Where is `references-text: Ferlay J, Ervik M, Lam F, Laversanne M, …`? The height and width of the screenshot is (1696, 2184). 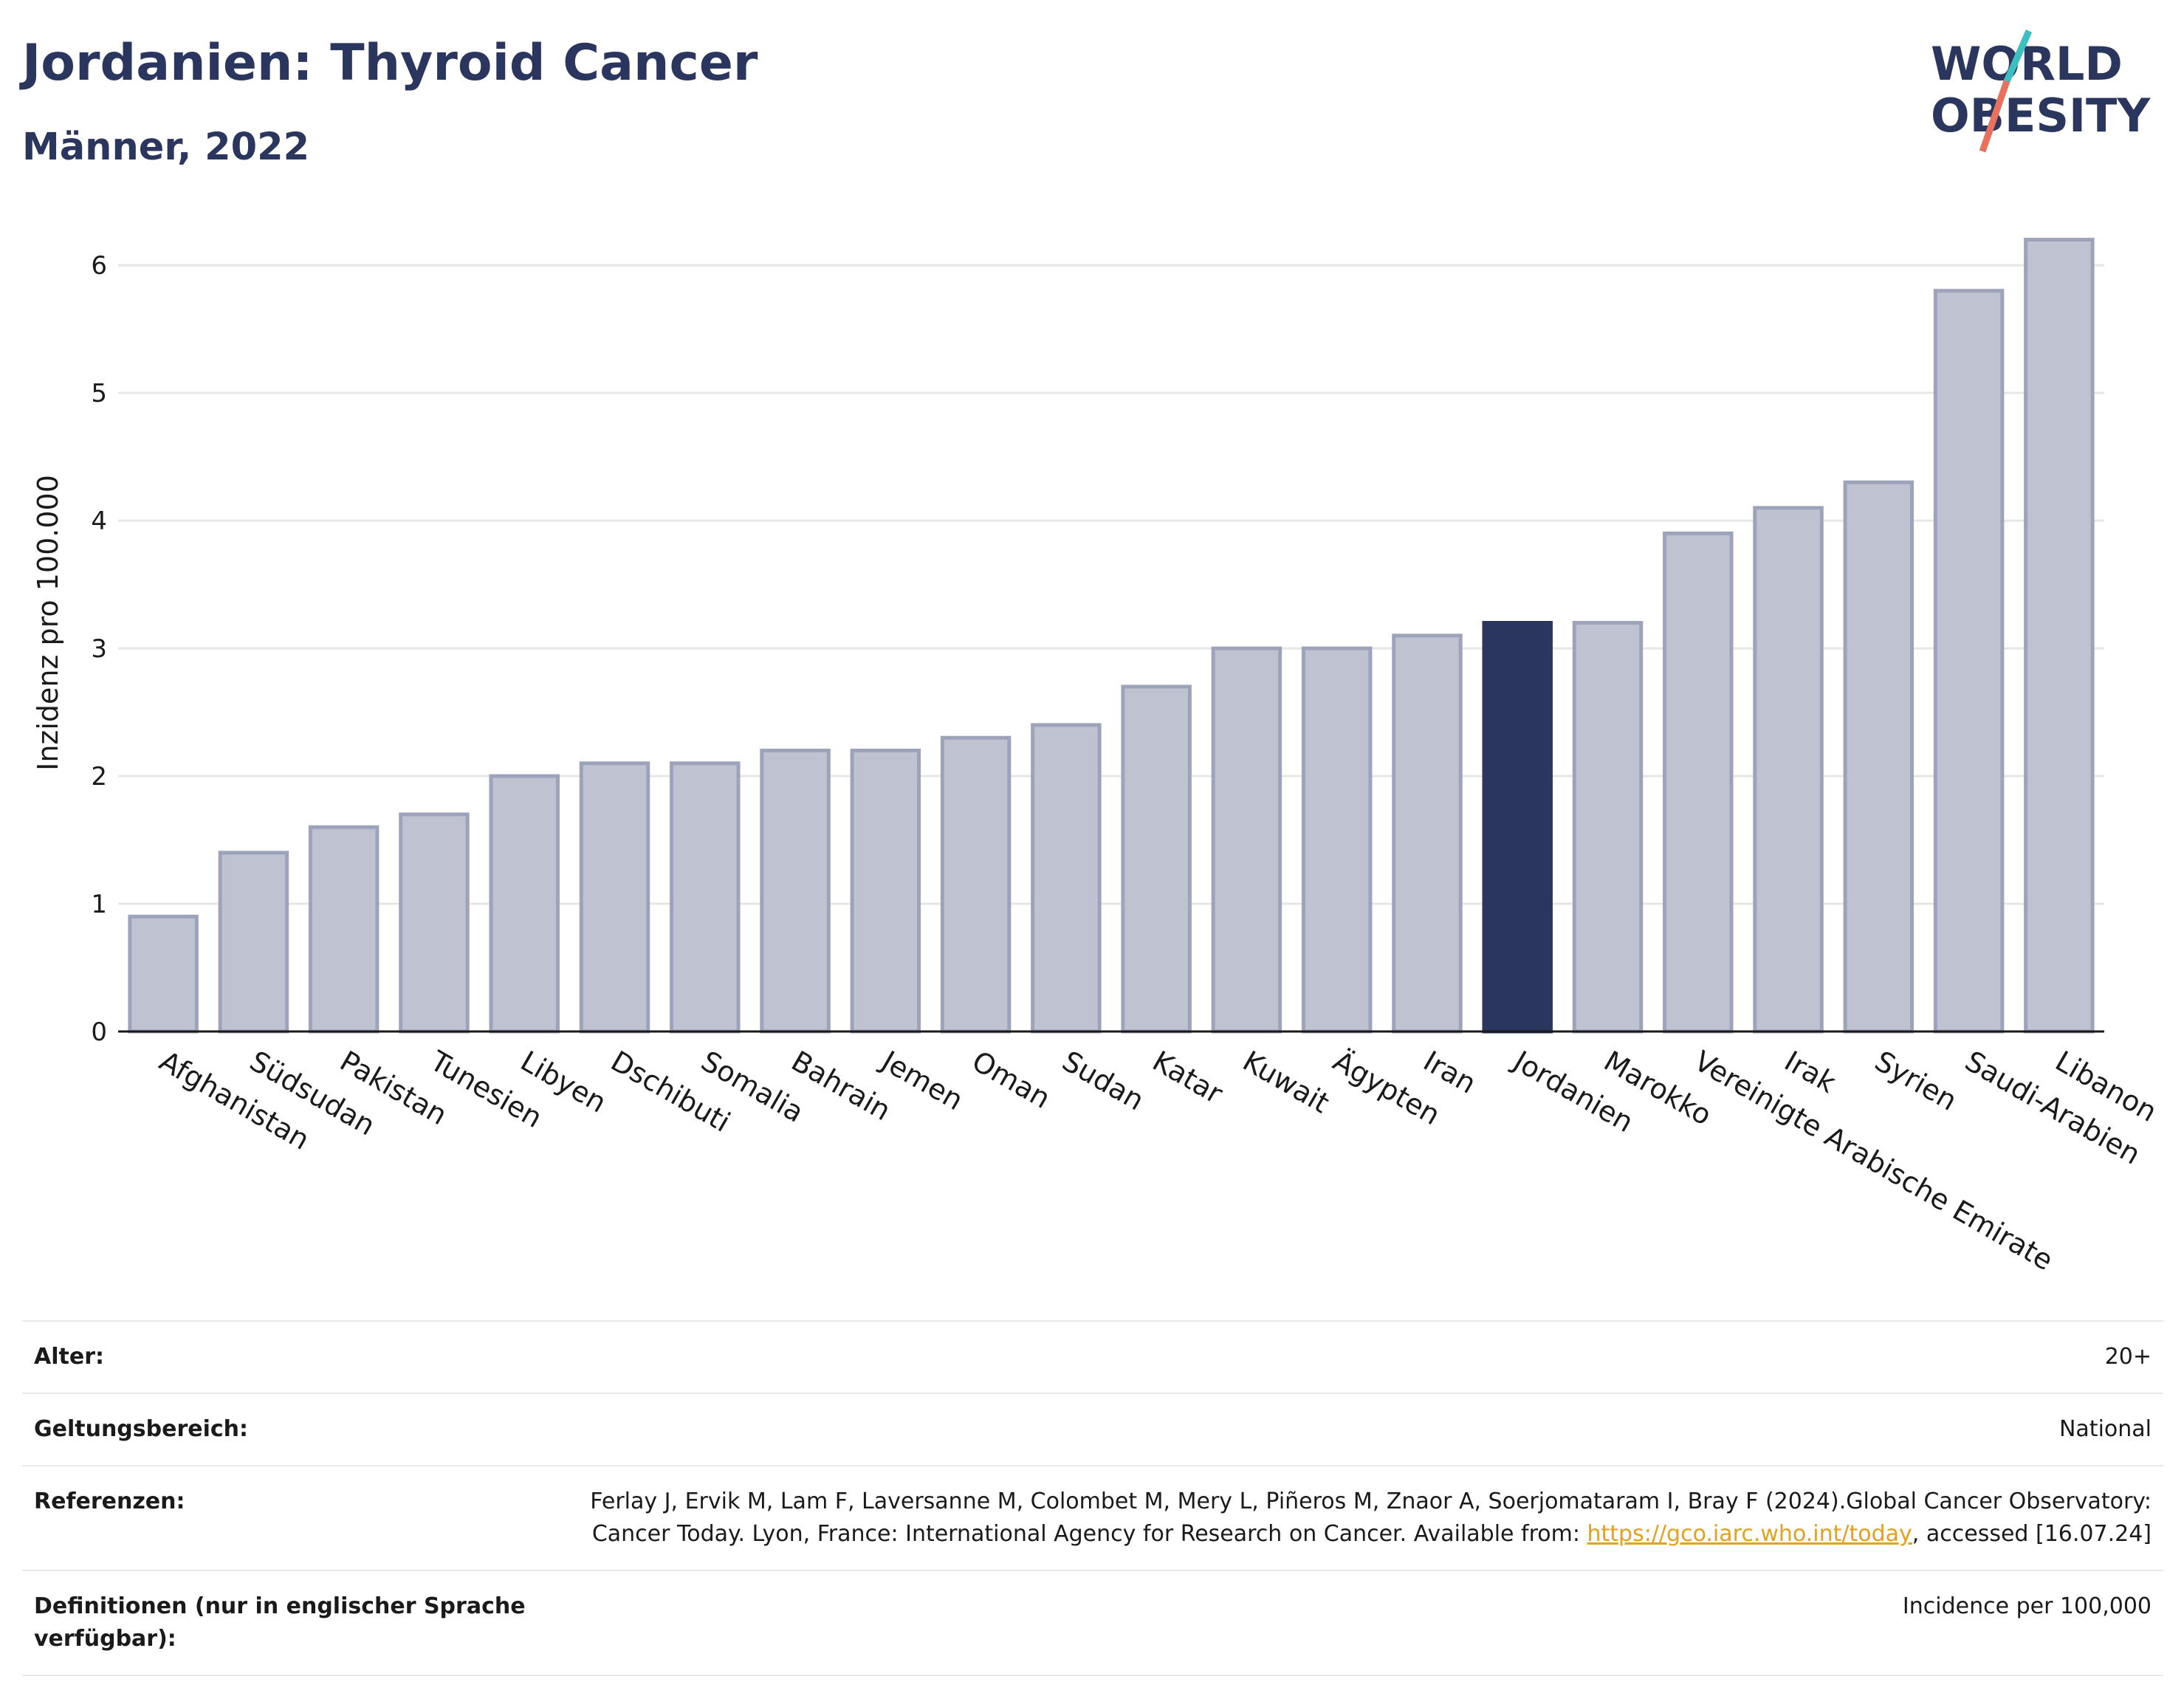 references-text: Ferlay J, Ervik M, Lam F, Laversanne M, … is located at coordinates (1371, 1518).